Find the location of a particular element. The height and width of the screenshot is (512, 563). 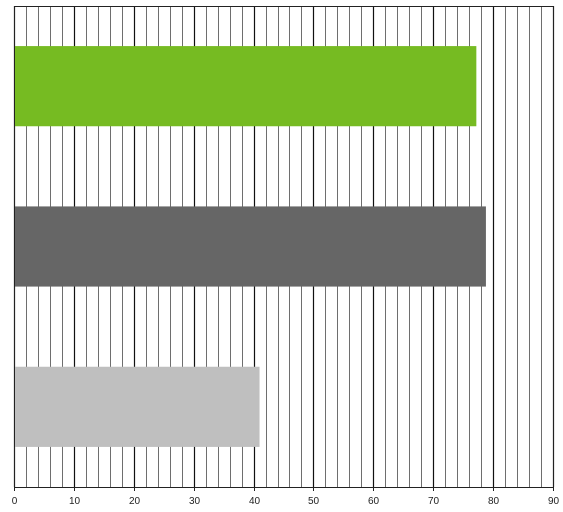

x-axis-tick-labels: 0 10 20 30 40 50 60 70 80 90 is located at coordinates (286, 501).